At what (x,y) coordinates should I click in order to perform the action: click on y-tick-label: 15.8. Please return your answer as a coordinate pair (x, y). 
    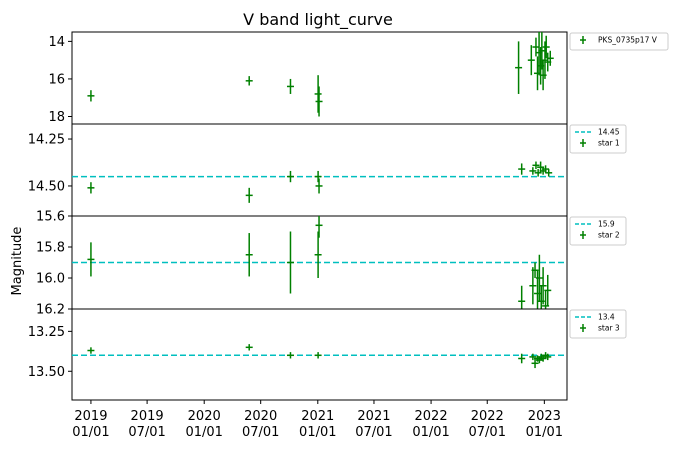
    Looking at the image, I should click on (50, 248).